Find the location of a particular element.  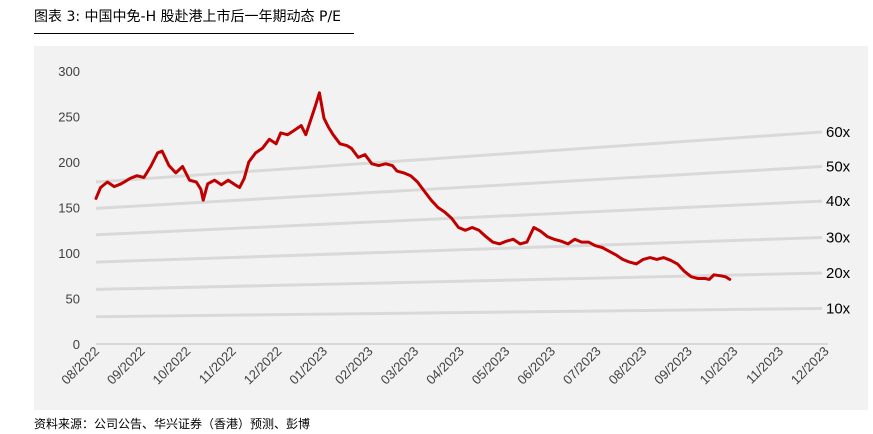

x-tick-label: 01/2023 is located at coordinates (308, 366).